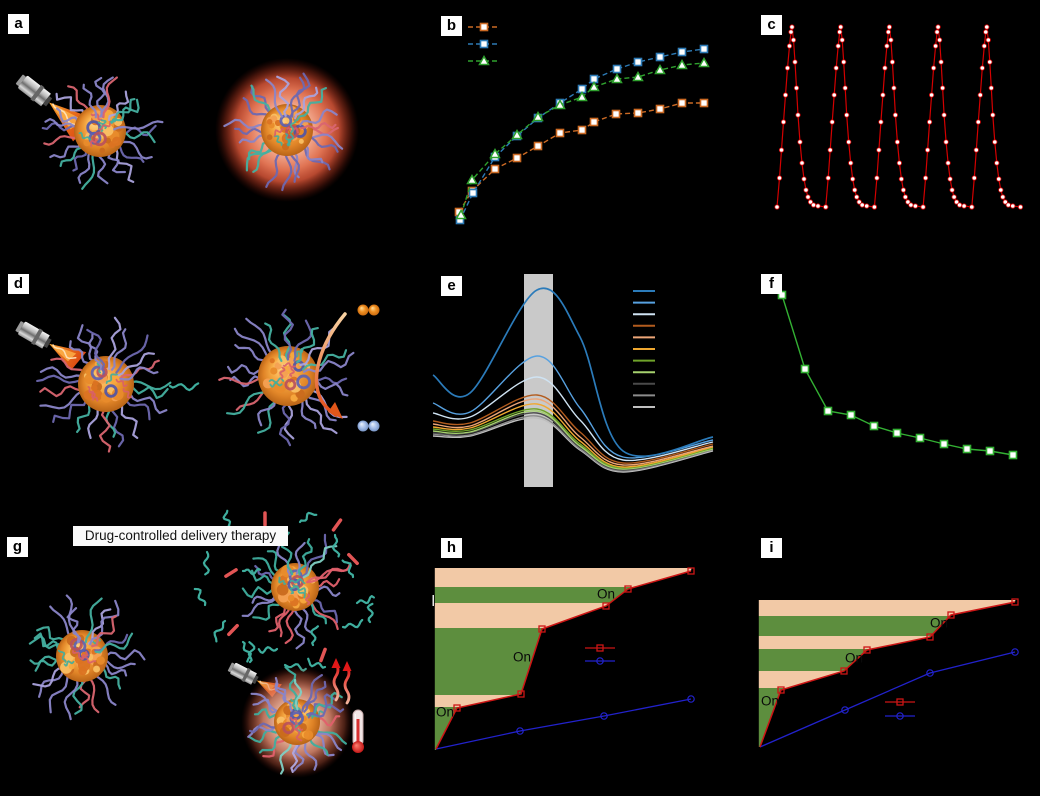 Image resolution: width=1040 pixels, height=796 pixels. I want to click on panel-label-c: c, so click(771, 25).